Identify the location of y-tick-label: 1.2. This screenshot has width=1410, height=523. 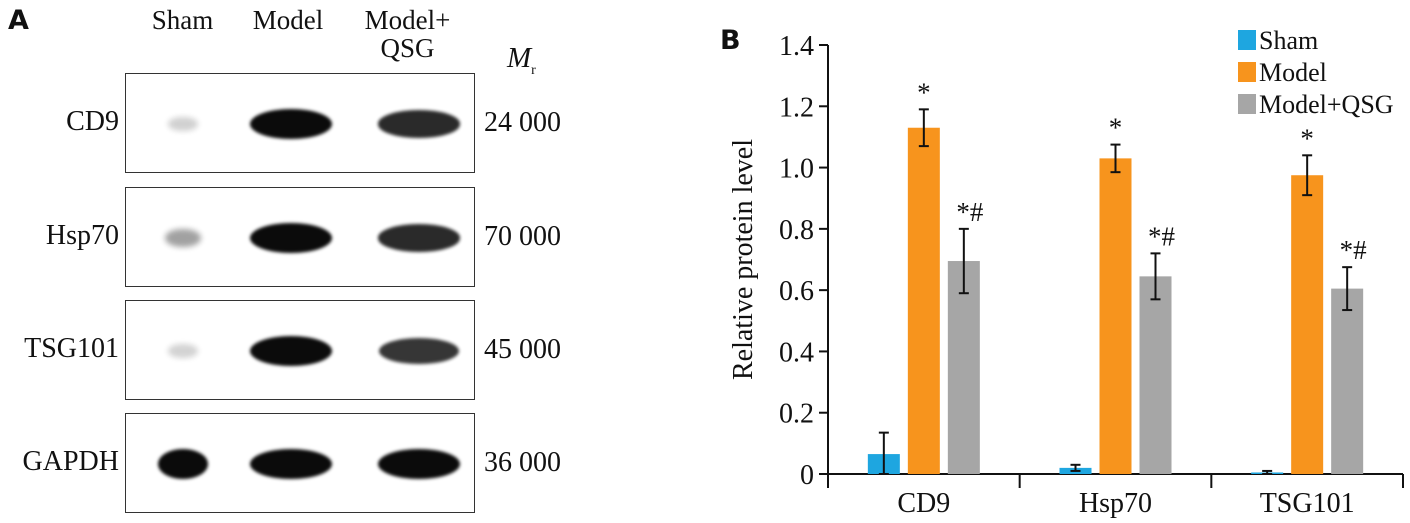
(796, 107).